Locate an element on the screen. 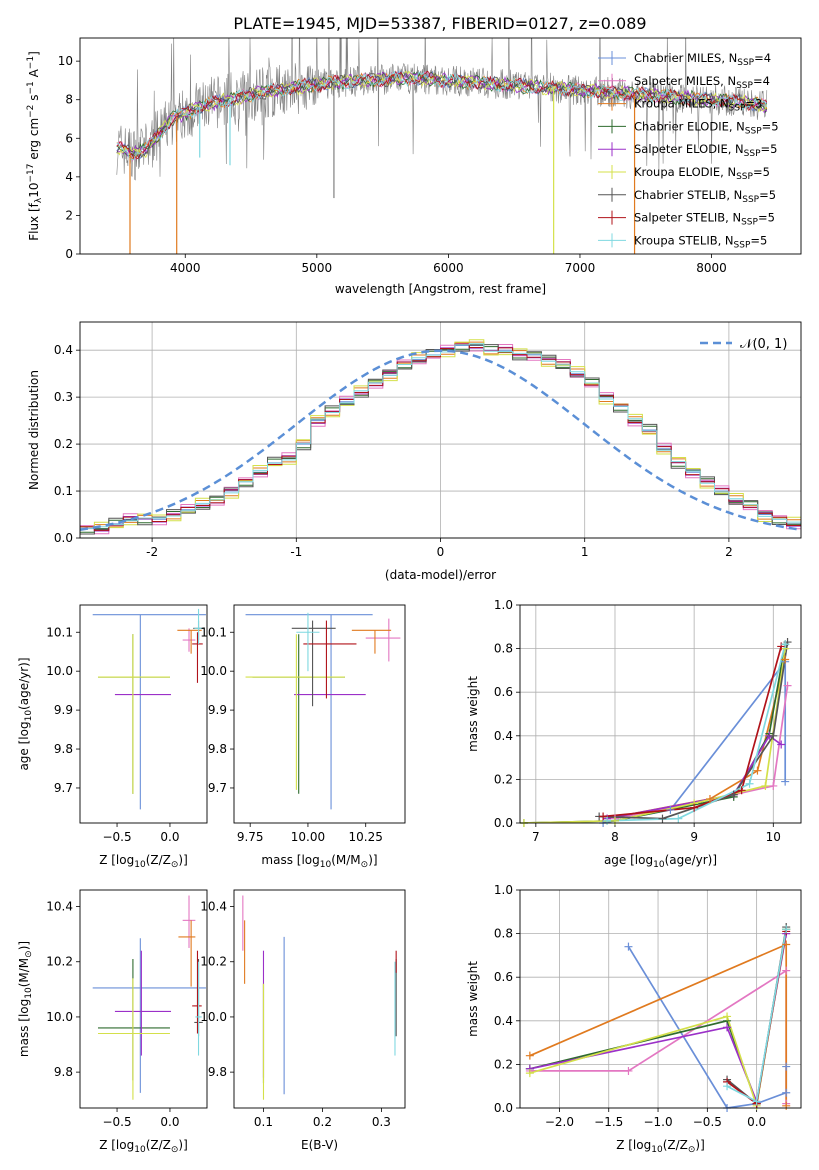 Image resolution: width=819 pixels, height=1170 pixels. y-tick-label: 10.1 is located at coordinates (213, 632).